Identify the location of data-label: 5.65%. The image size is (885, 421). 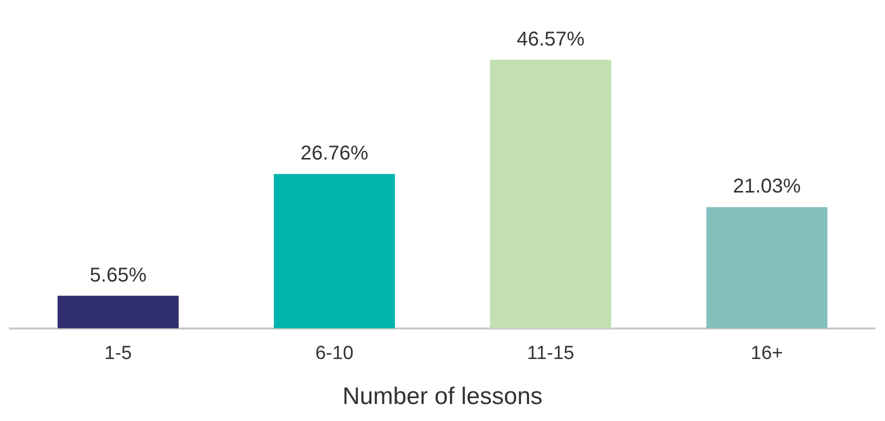
(118, 275).